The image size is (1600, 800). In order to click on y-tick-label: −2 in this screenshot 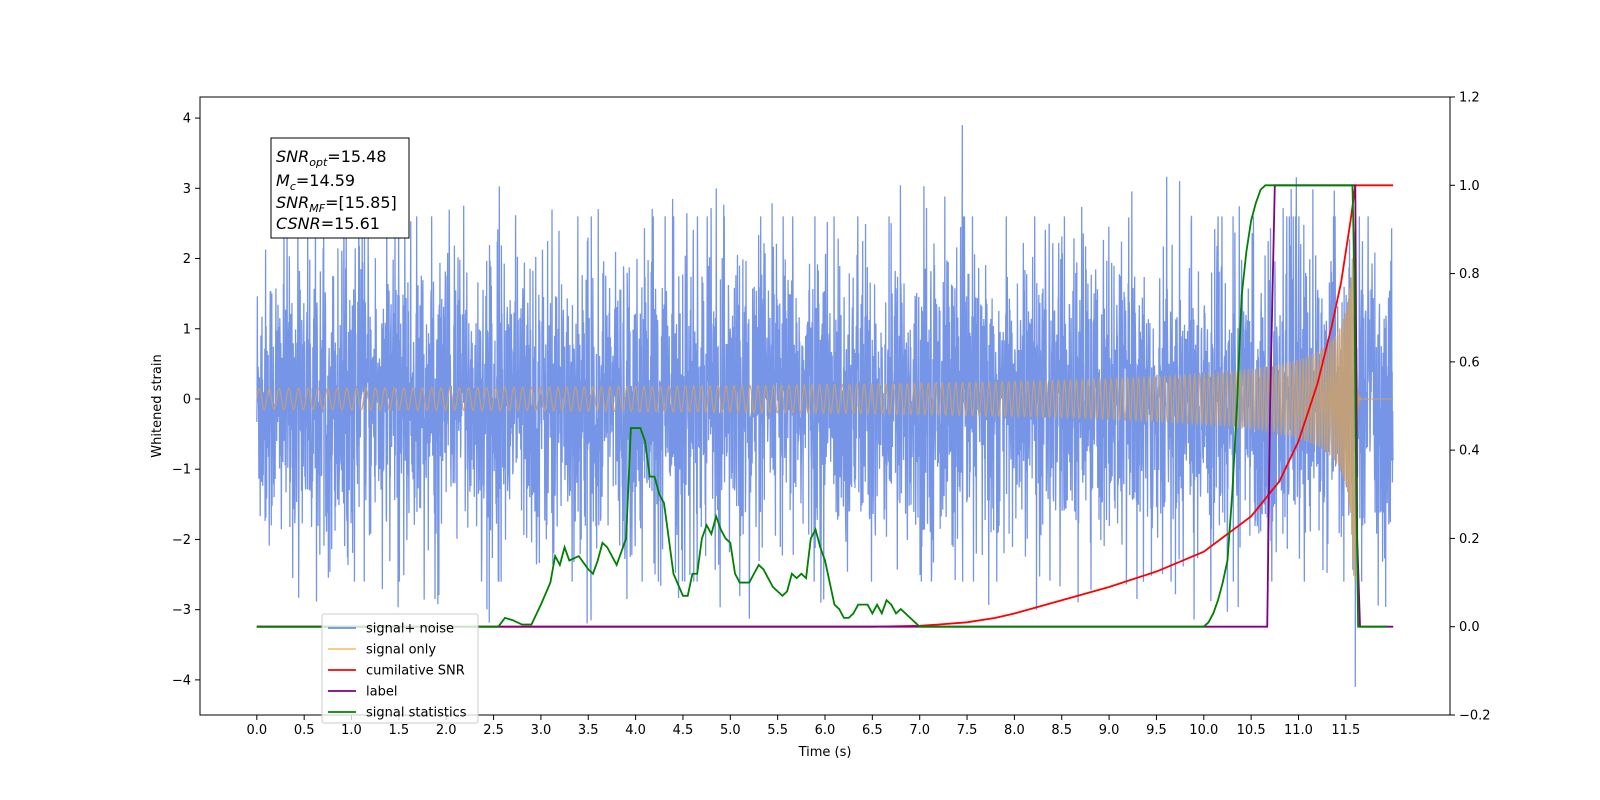, I will do `click(181, 540)`.